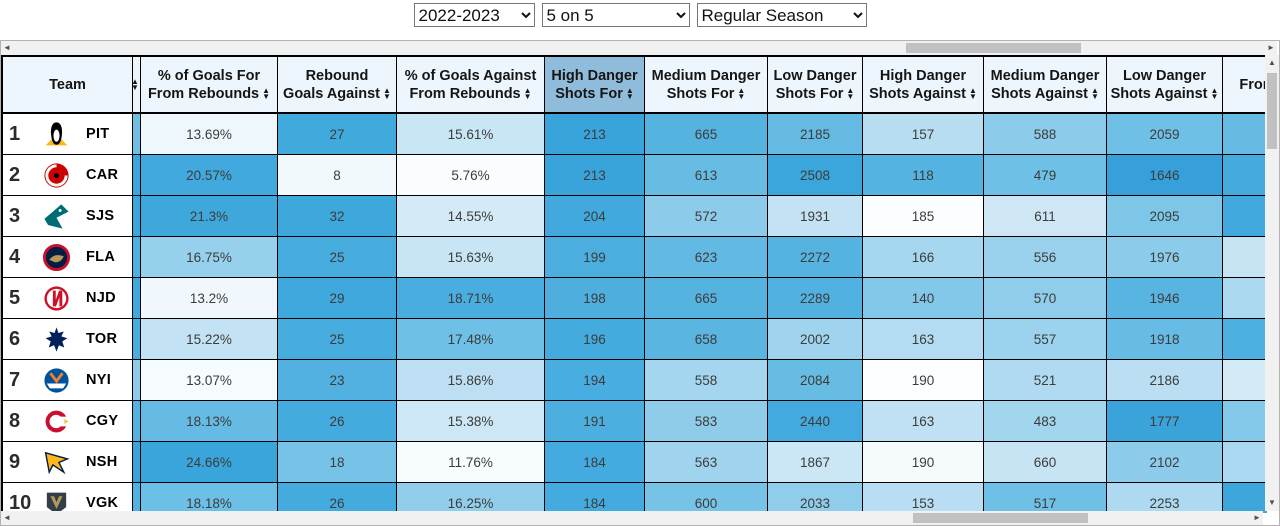 Image resolution: width=1280 pixels, height=526 pixels. I want to click on team-cell-NJD: 5 NJD, so click(68, 298).